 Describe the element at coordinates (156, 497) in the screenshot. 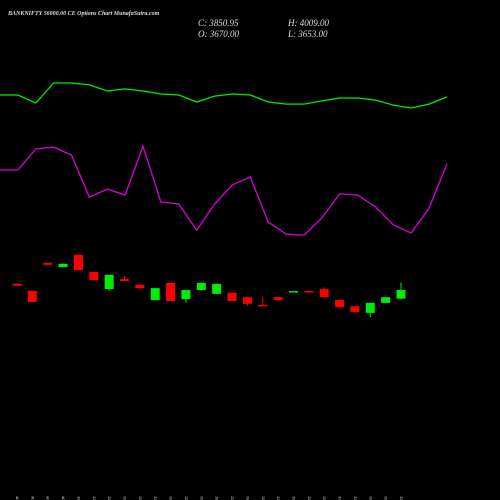

I see `x-tick-label: 08 Dec` at that location.